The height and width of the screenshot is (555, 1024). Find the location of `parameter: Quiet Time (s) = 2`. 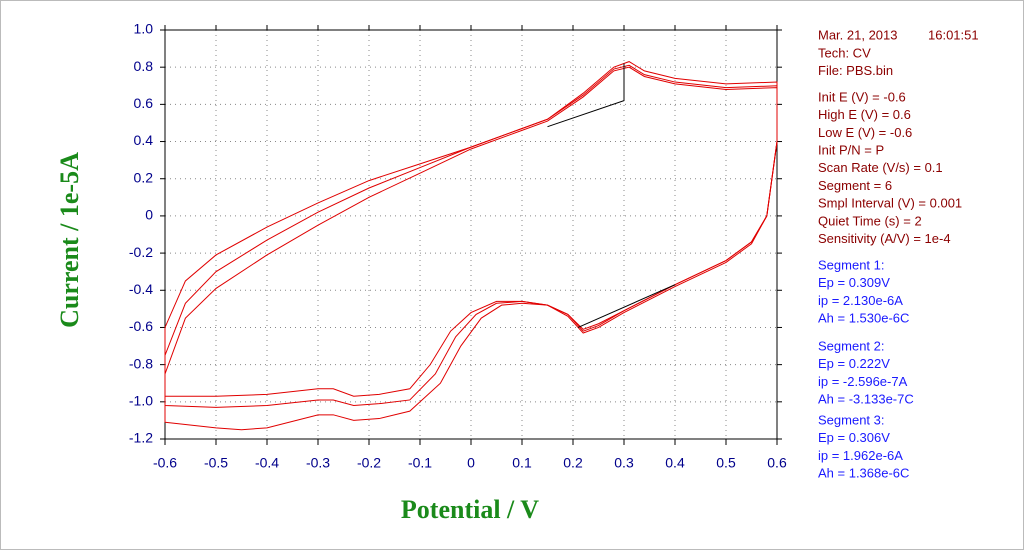

parameter: Quiet Time (s) = 2 is located at coordinates (870, 220).